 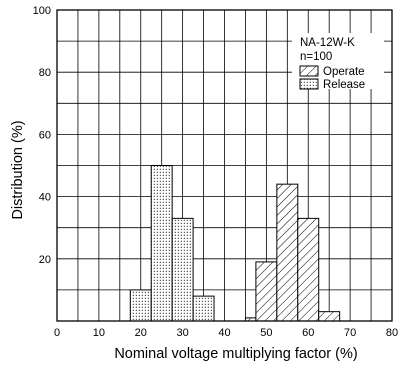 What do you see at coordinates (45, 198) in the screenshot?
I see `y-tick-label: 40` at bounding box center [45, 198].